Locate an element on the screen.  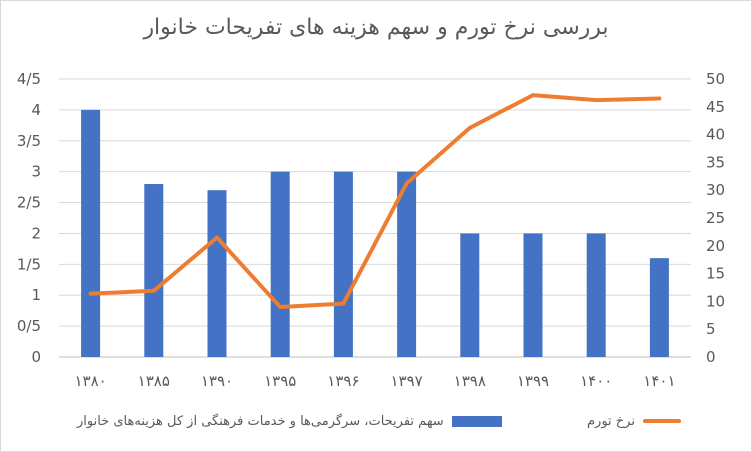
x-tick-label: ۱۳۸۵ is located at coordinates (154, 381).